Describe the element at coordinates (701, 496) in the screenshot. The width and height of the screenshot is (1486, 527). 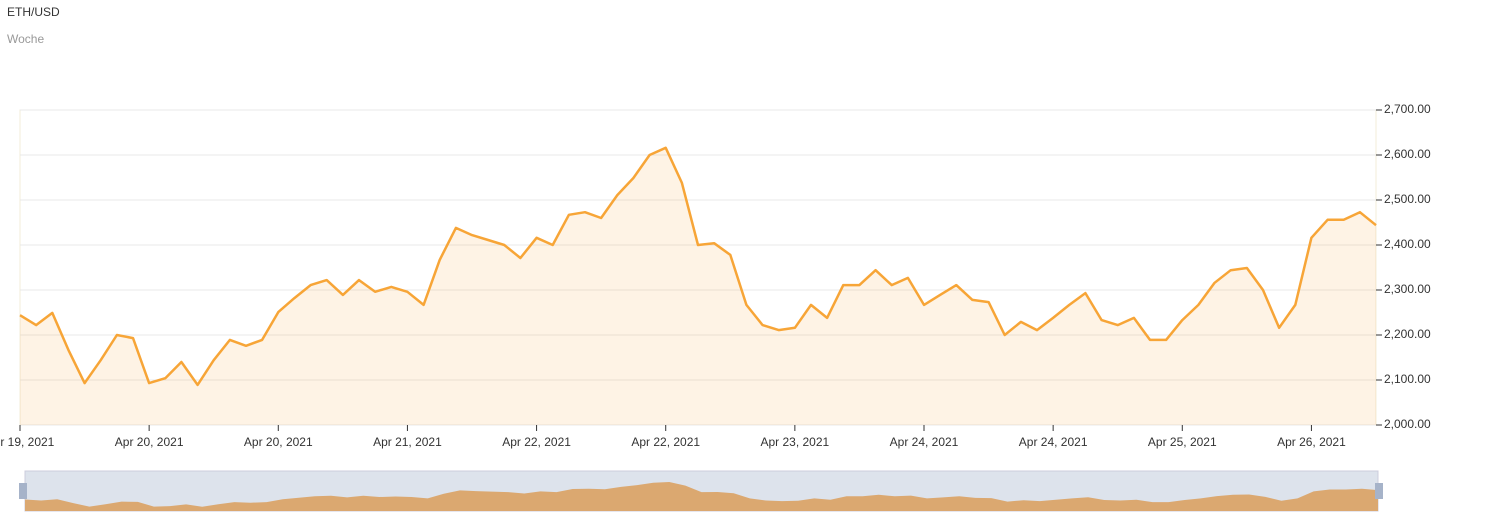
I see `navigator-area` at that location.